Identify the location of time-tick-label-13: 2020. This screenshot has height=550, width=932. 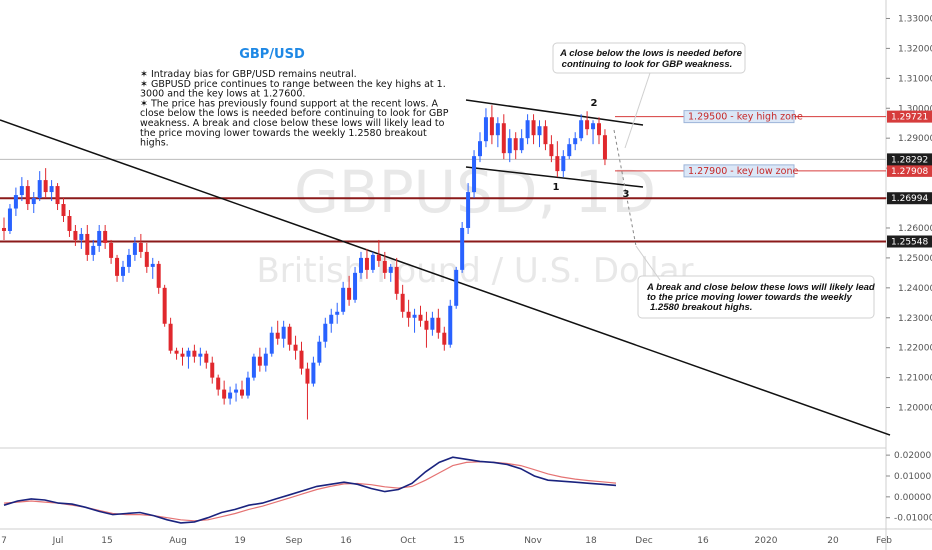
(766, 541).